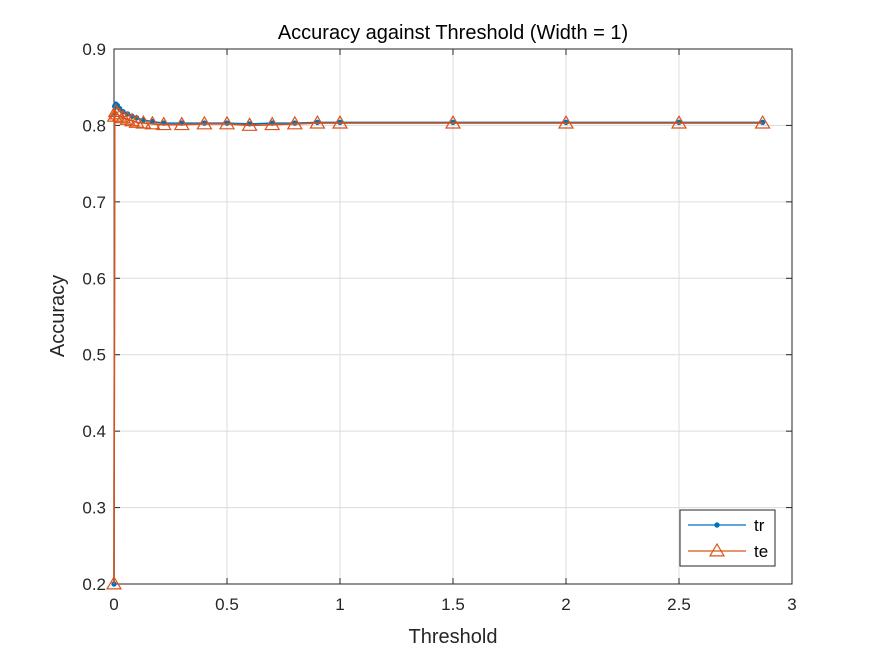 This screenshot has height=656, width=875. What do you see at coordinates (565, 604) in the screenshot?
I see `x-tick-label: 2` at bounding box center [565, 604].